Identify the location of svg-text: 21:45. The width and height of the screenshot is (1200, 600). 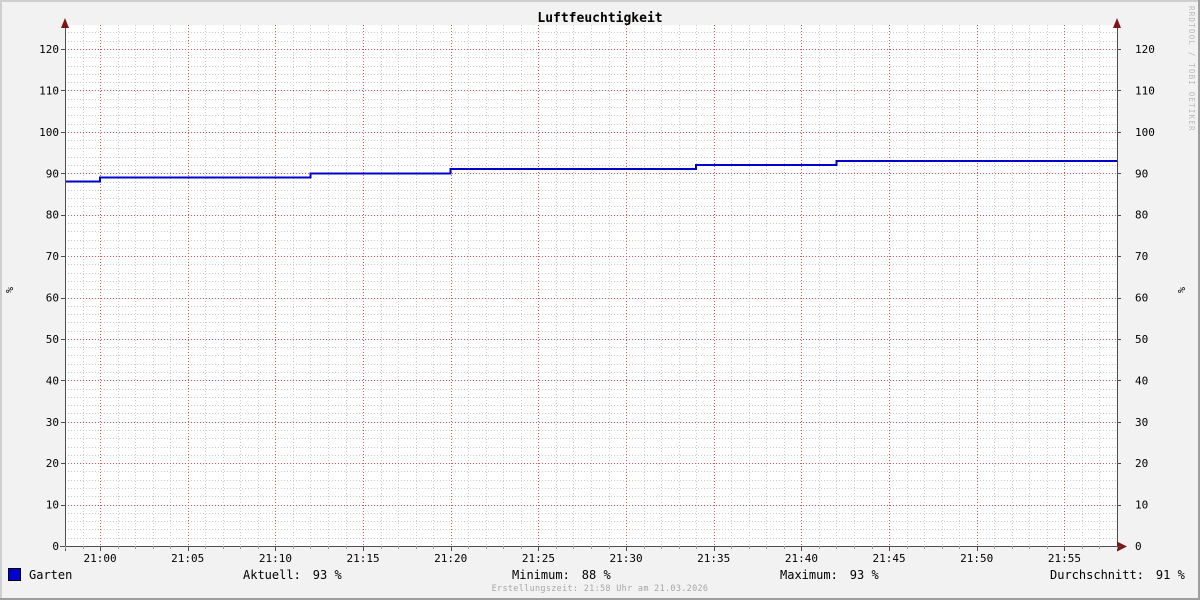
(889, 558).